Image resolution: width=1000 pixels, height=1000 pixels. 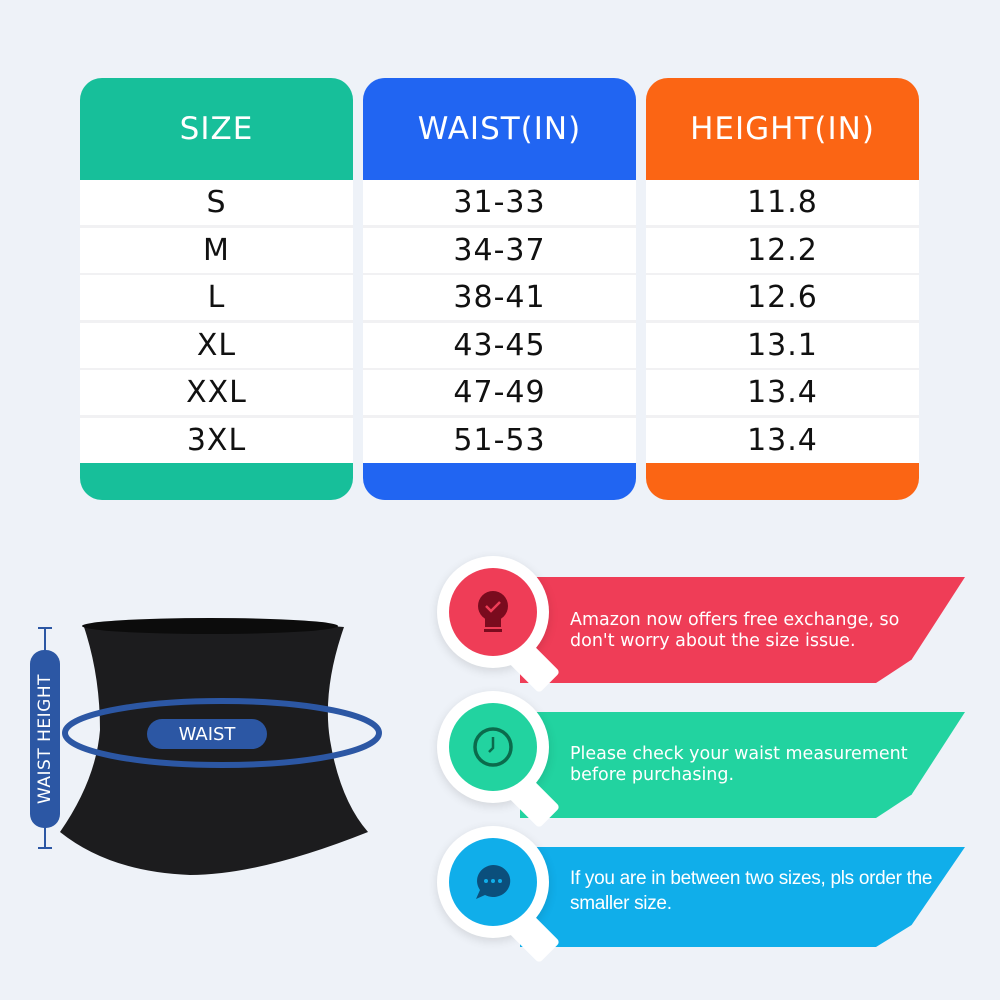 What do you see at coordinates (216, 129) in the screenshot?
I see `column-header: SIZE` at bounding box center [216, 129].